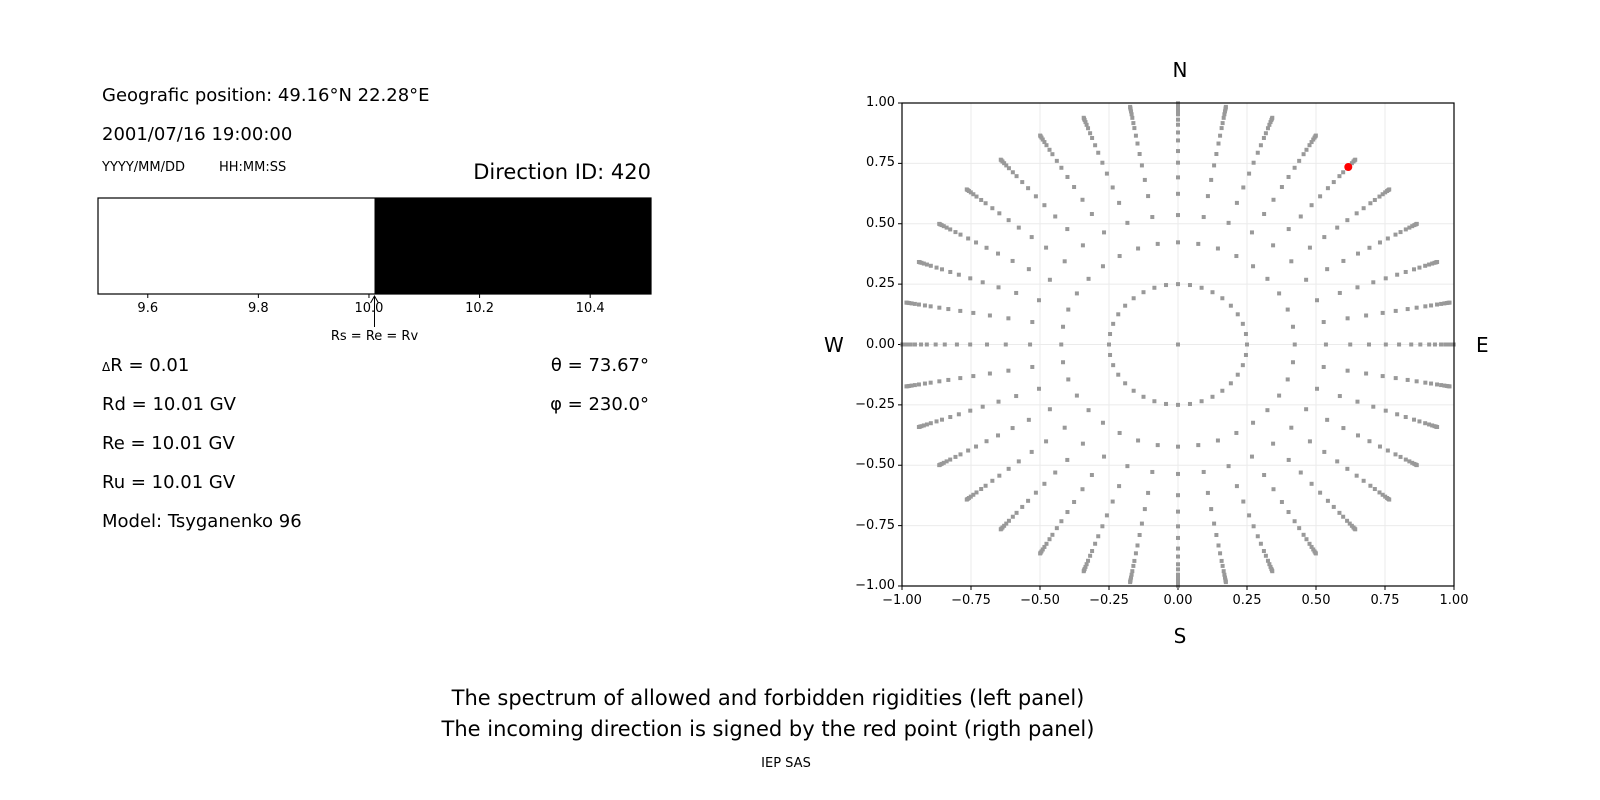 The width and height of the screenshot is (1600, 800). I want to click on y-tick-label: 0.50, so click(880, 223).